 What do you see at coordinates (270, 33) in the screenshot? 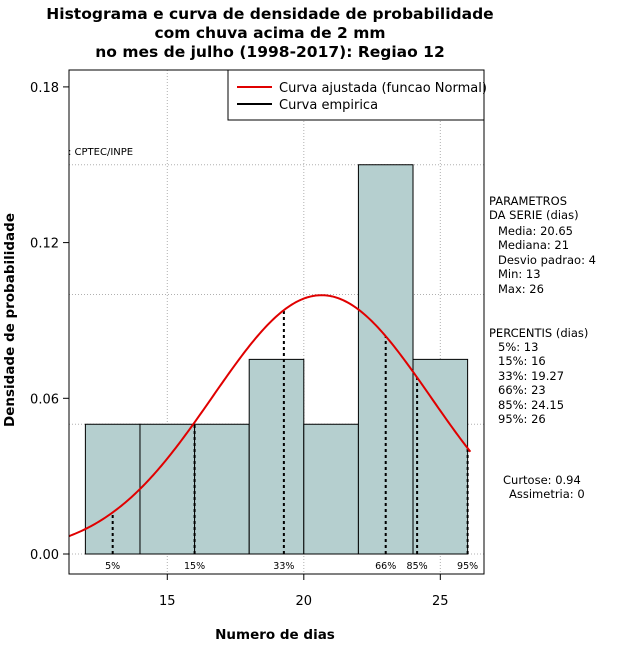
I see `chart-title-line-2: com chuva acima de 2 mm` at bounding box center [270, 33].